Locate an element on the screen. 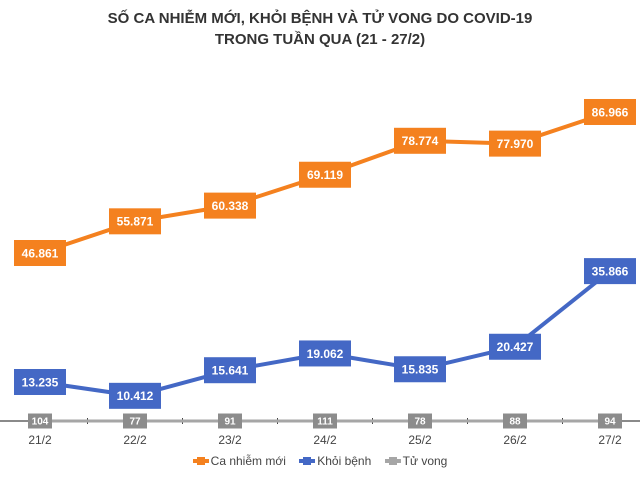  x-tick-label: 26/2 is located at coordinates (515, 440).